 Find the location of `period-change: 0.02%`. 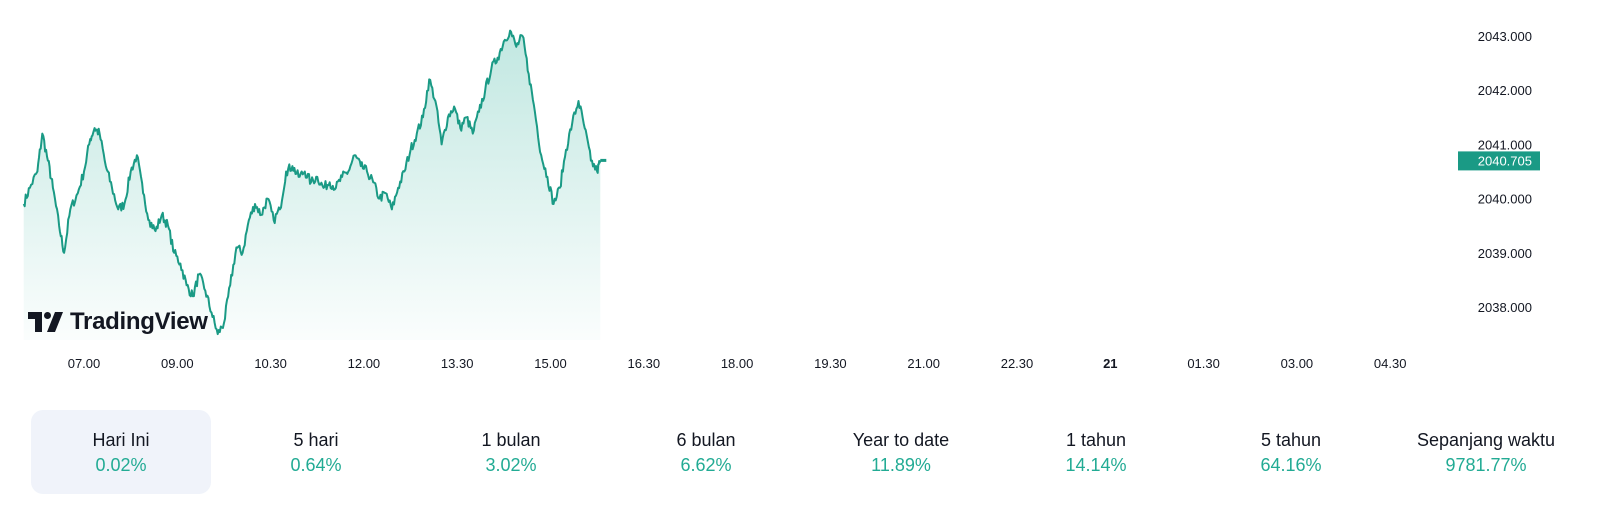

period-change: 0.02% is located at coordinates (121, 465).